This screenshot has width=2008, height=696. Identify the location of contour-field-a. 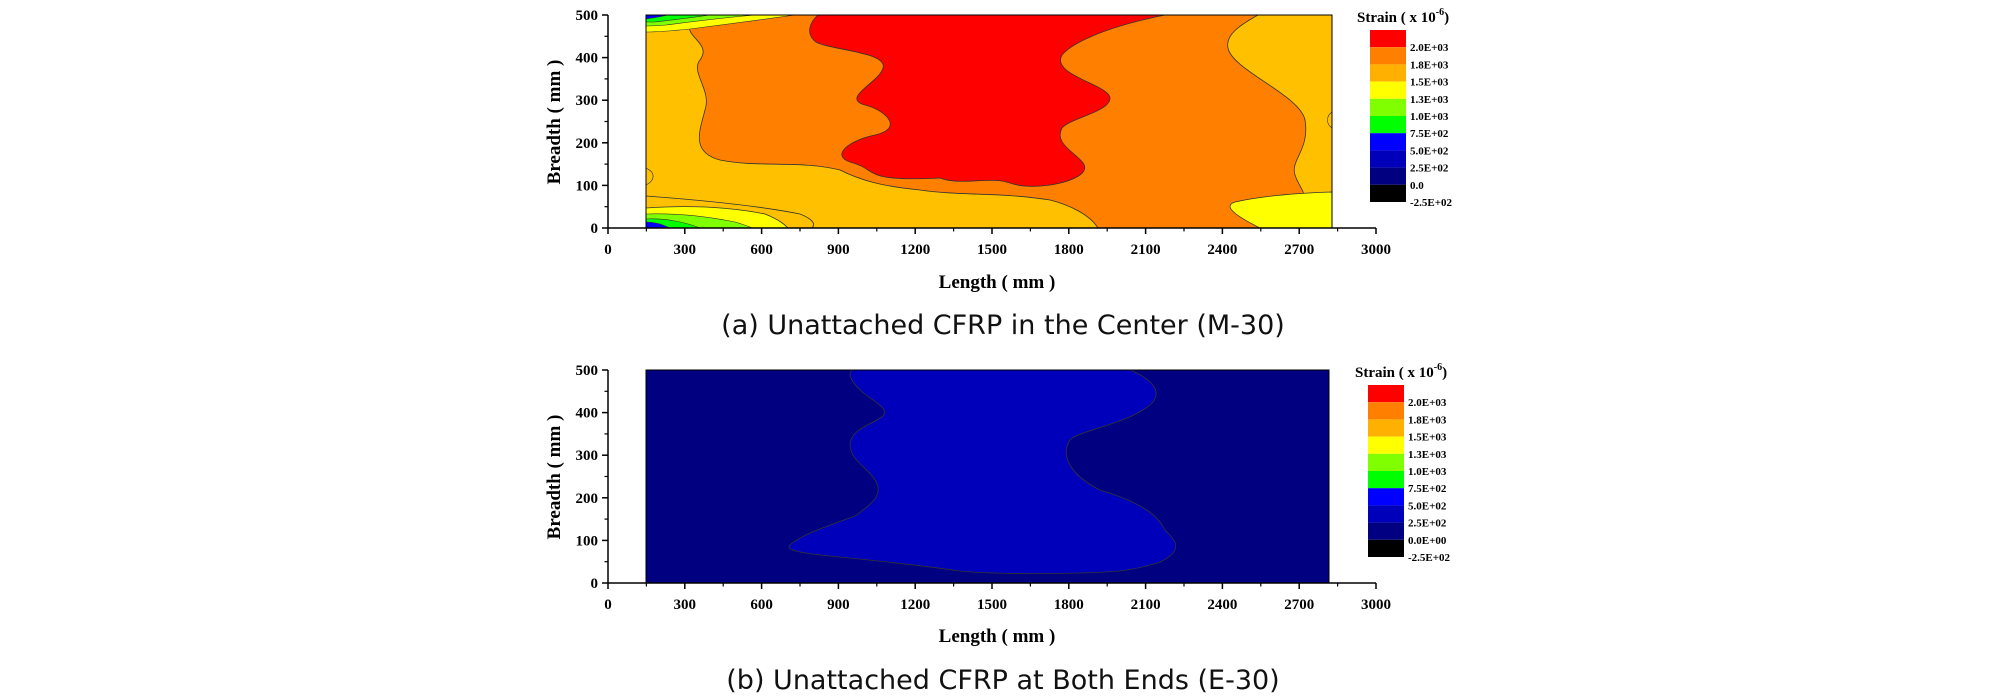
(989, 121).